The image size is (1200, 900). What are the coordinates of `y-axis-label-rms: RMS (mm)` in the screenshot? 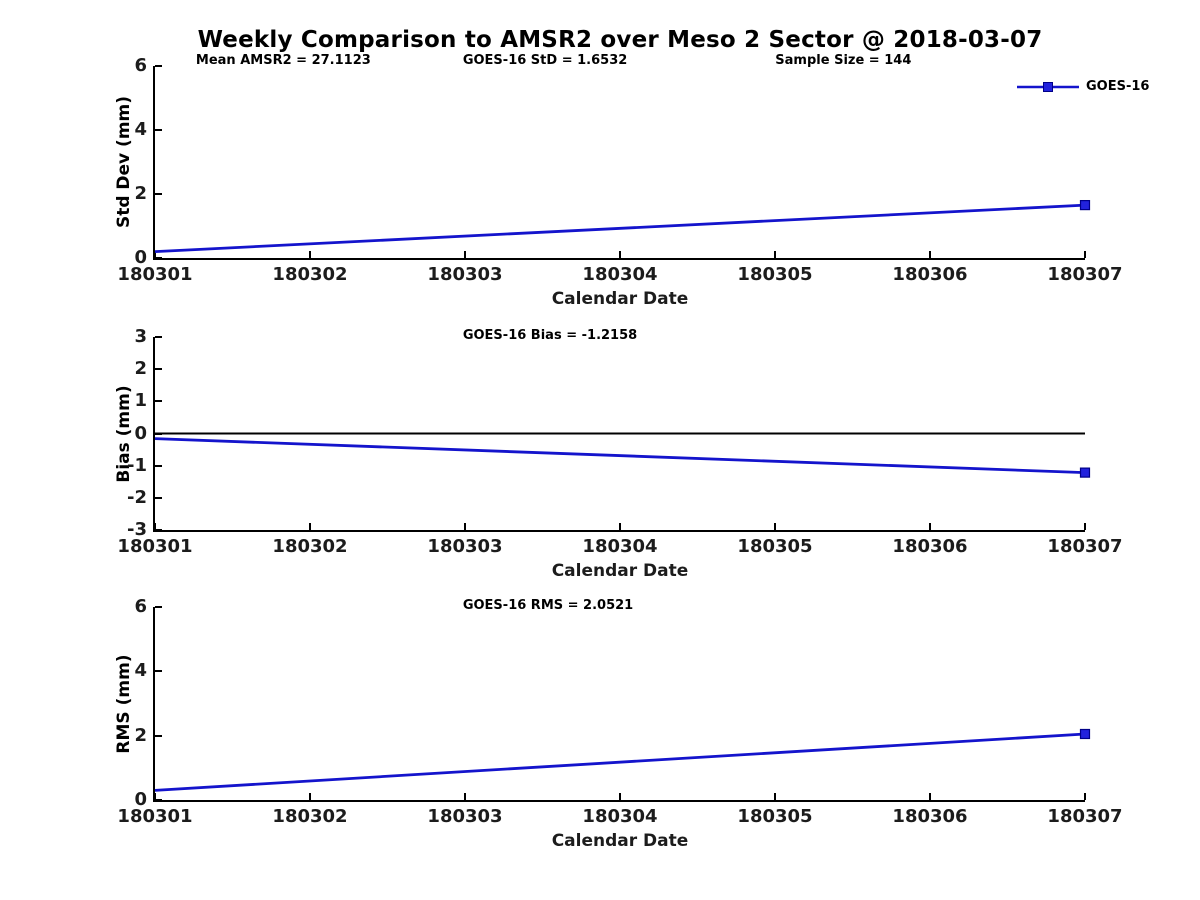 It's located at (124, 703).